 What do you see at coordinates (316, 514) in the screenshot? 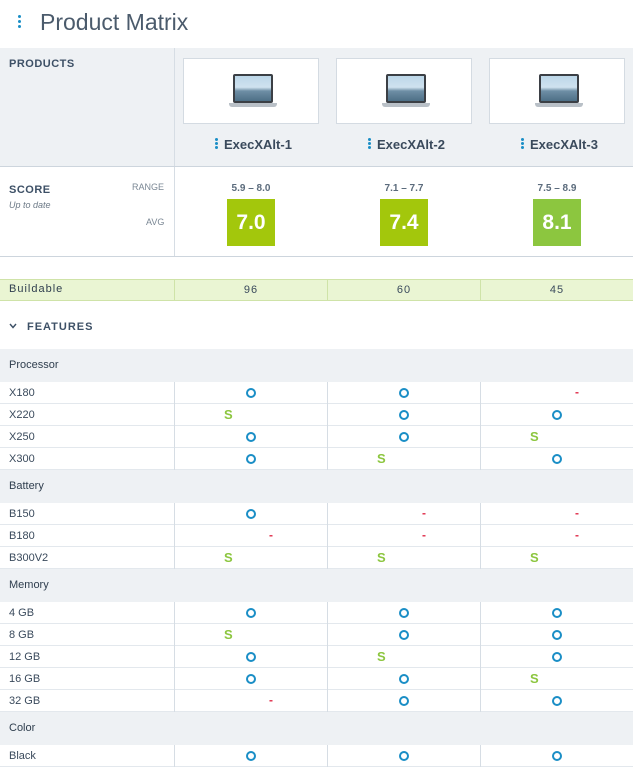
I see `feature-row: B150 - -` at bounding box center [316, 514].